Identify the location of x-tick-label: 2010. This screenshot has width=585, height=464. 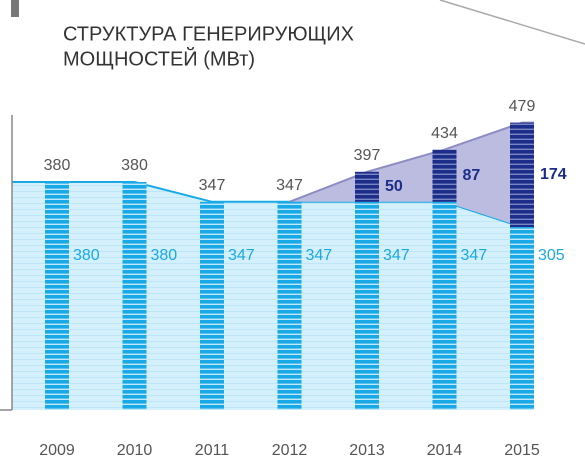
(135, 450).